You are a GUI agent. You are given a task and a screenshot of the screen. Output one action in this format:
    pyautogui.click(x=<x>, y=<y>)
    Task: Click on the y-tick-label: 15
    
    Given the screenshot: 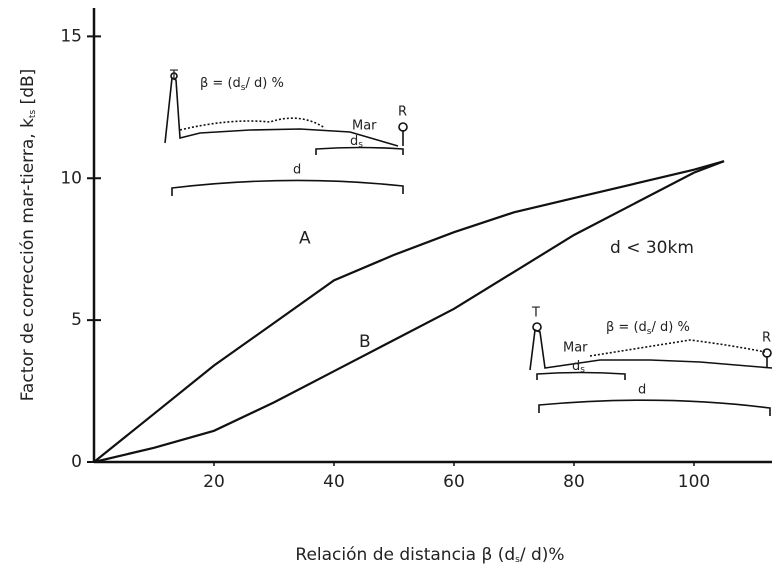 What is the action you would take?
    pyautogui.click(x=71, y=36)
    